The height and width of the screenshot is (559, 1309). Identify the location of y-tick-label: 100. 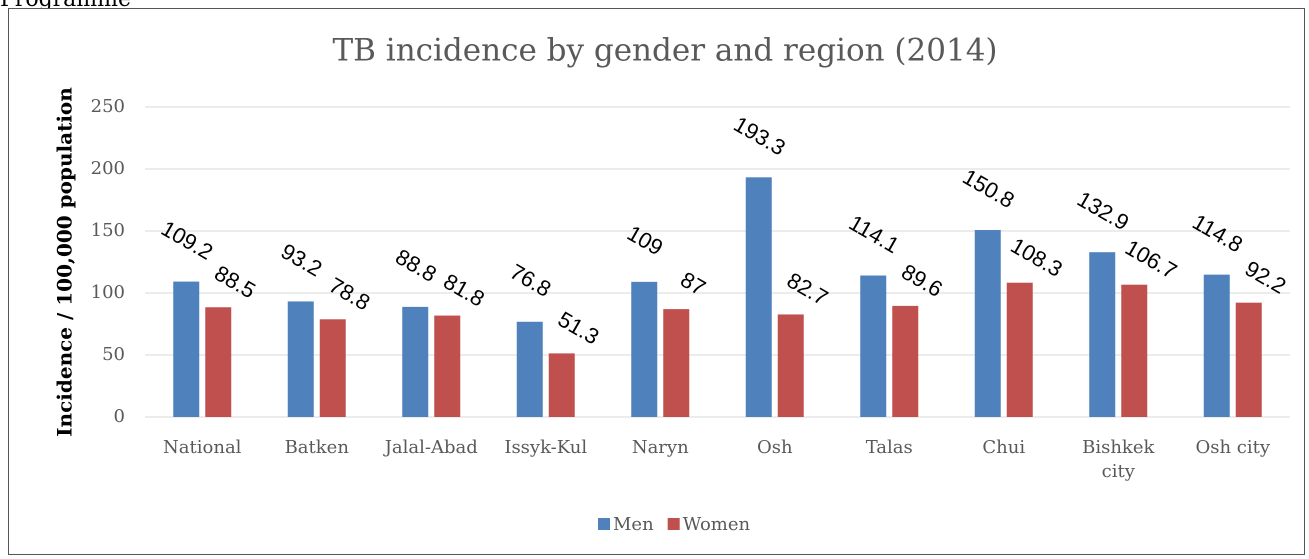
(108, 292).